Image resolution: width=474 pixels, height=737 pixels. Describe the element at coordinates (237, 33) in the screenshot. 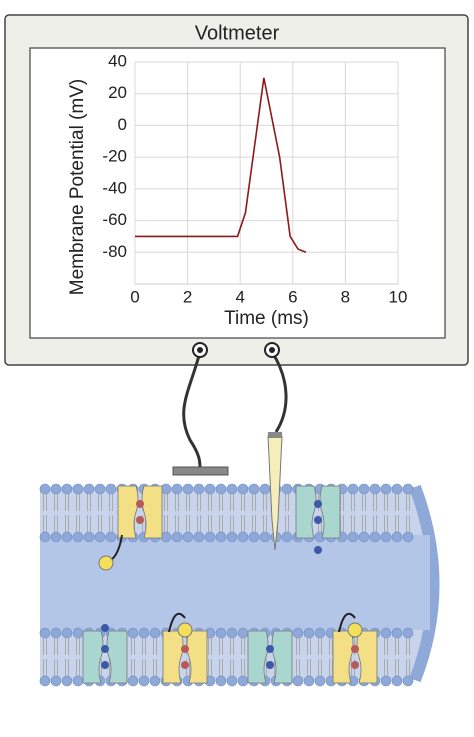

I see `voltmeter-title: Voltmeter` at that location.